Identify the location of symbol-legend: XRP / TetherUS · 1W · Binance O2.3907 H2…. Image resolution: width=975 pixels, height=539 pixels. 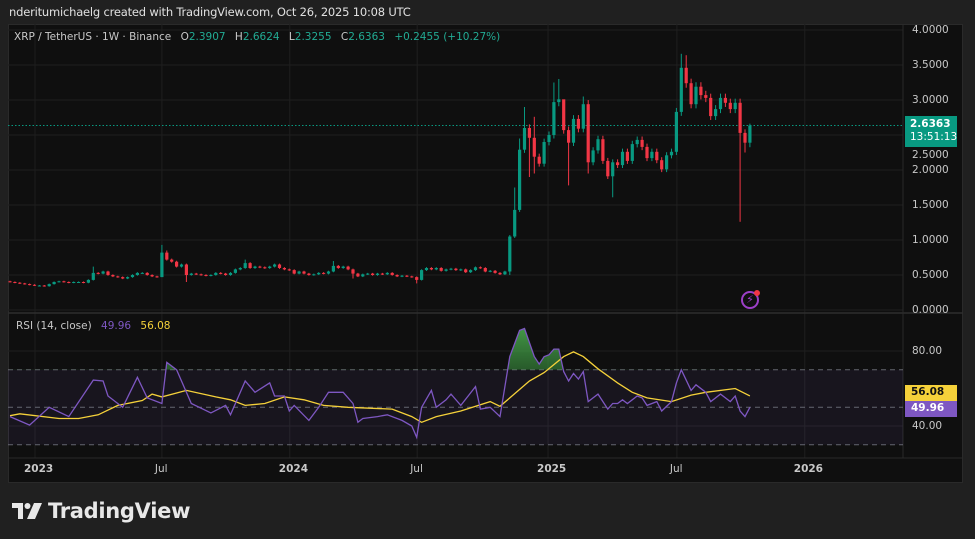
(257, 37).